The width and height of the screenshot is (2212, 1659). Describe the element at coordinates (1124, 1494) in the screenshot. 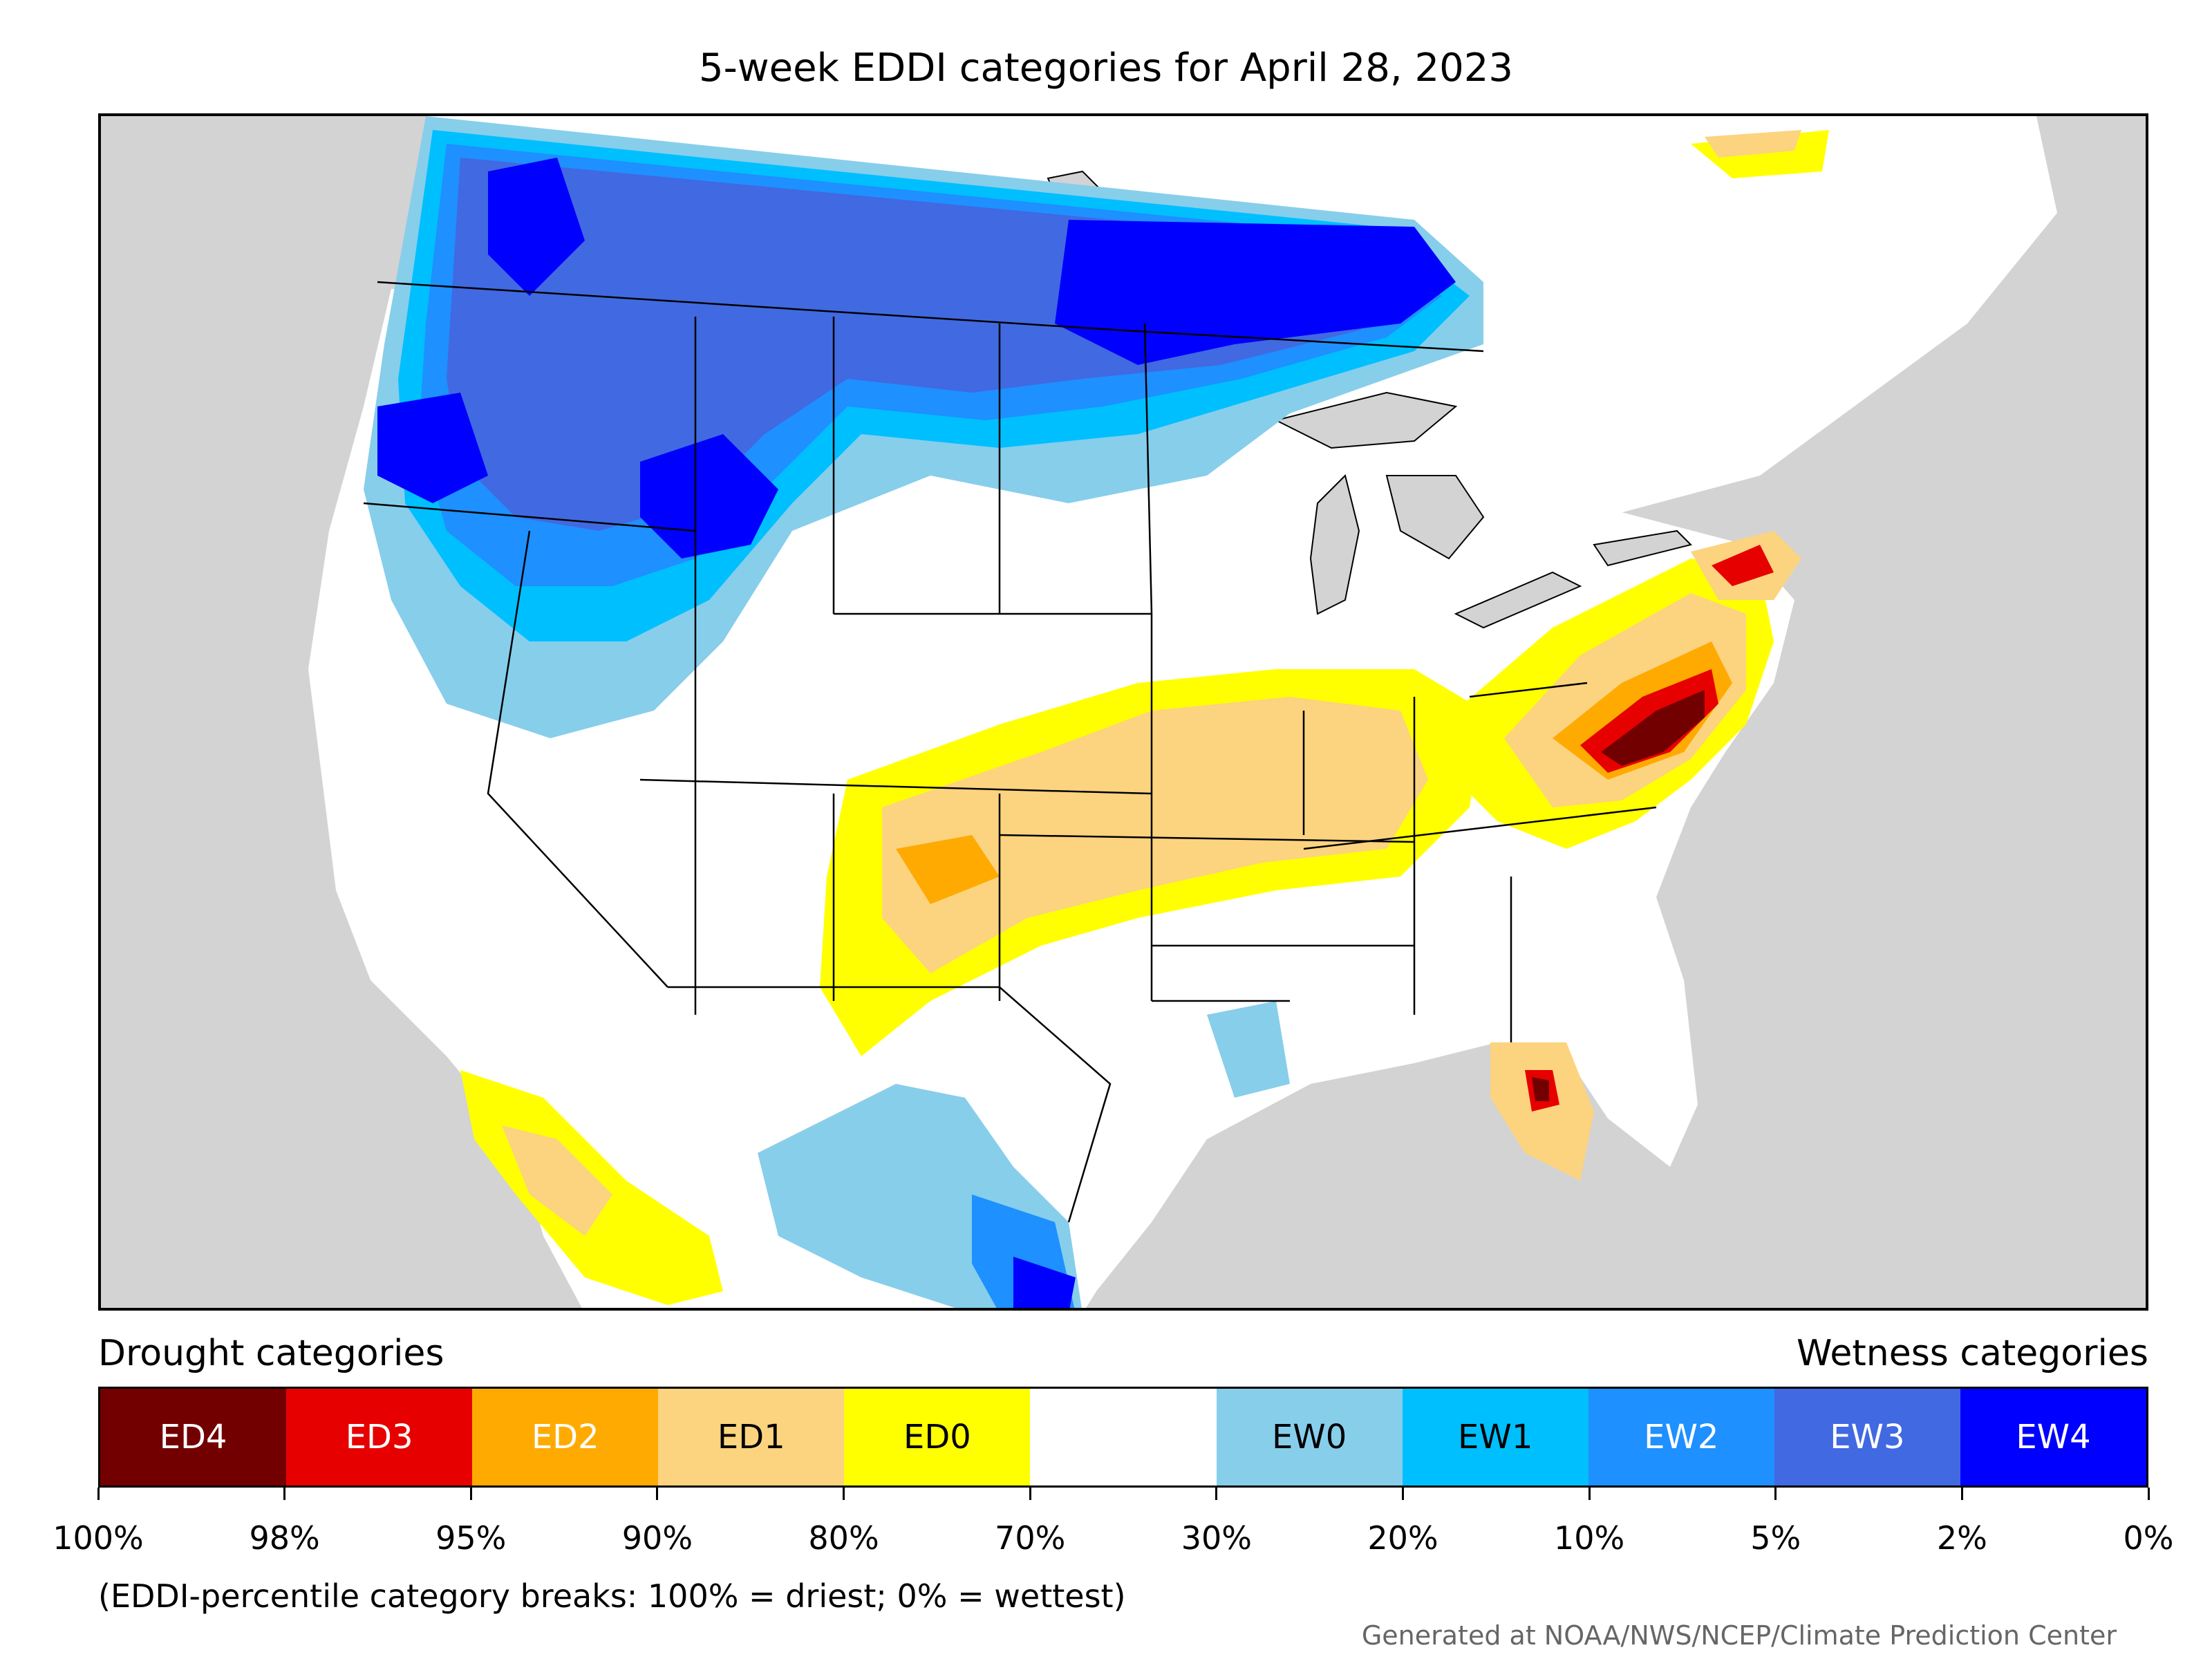

I see `colorbar-ticks` at that location.